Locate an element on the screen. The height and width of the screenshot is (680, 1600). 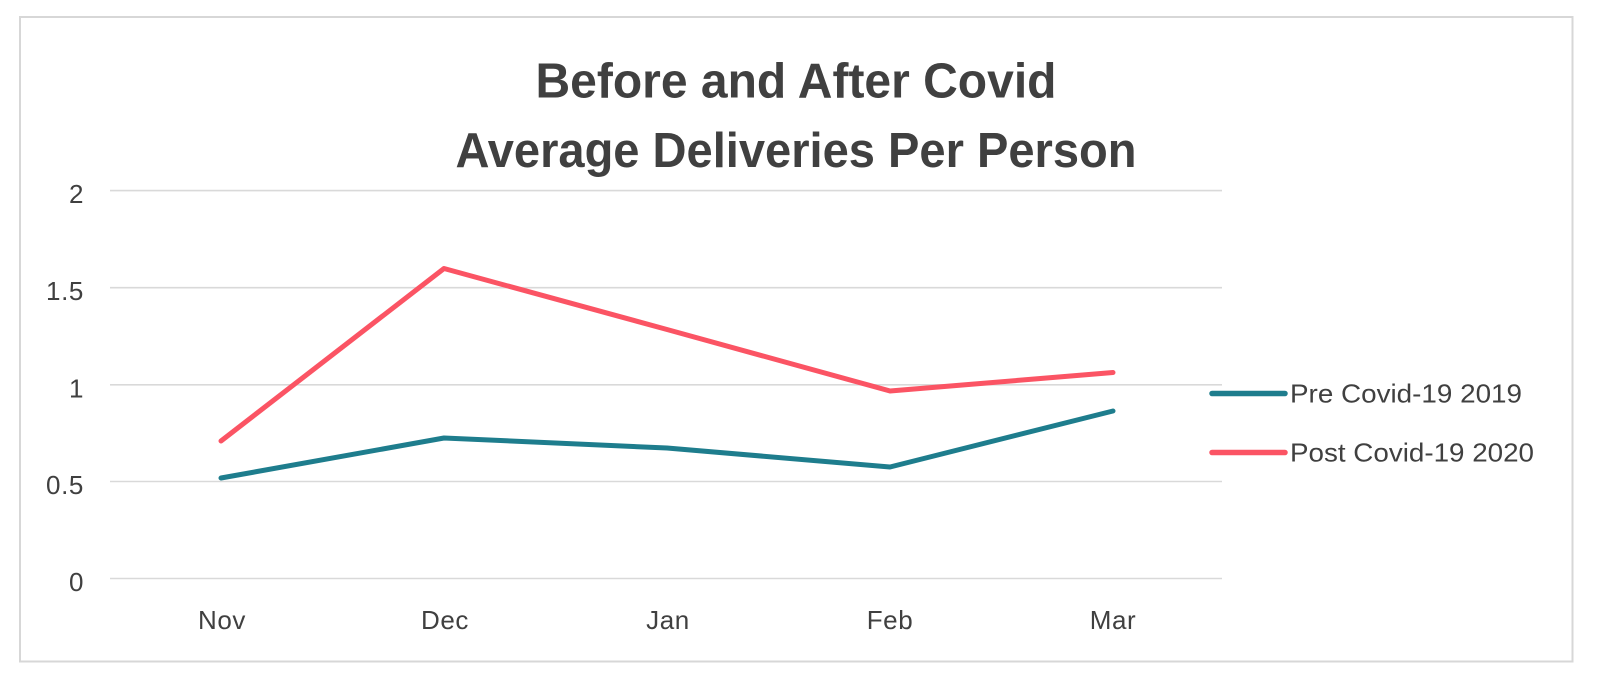
svg-text: Pre Covid-19 2019 is located at coordinates (1406, 394).